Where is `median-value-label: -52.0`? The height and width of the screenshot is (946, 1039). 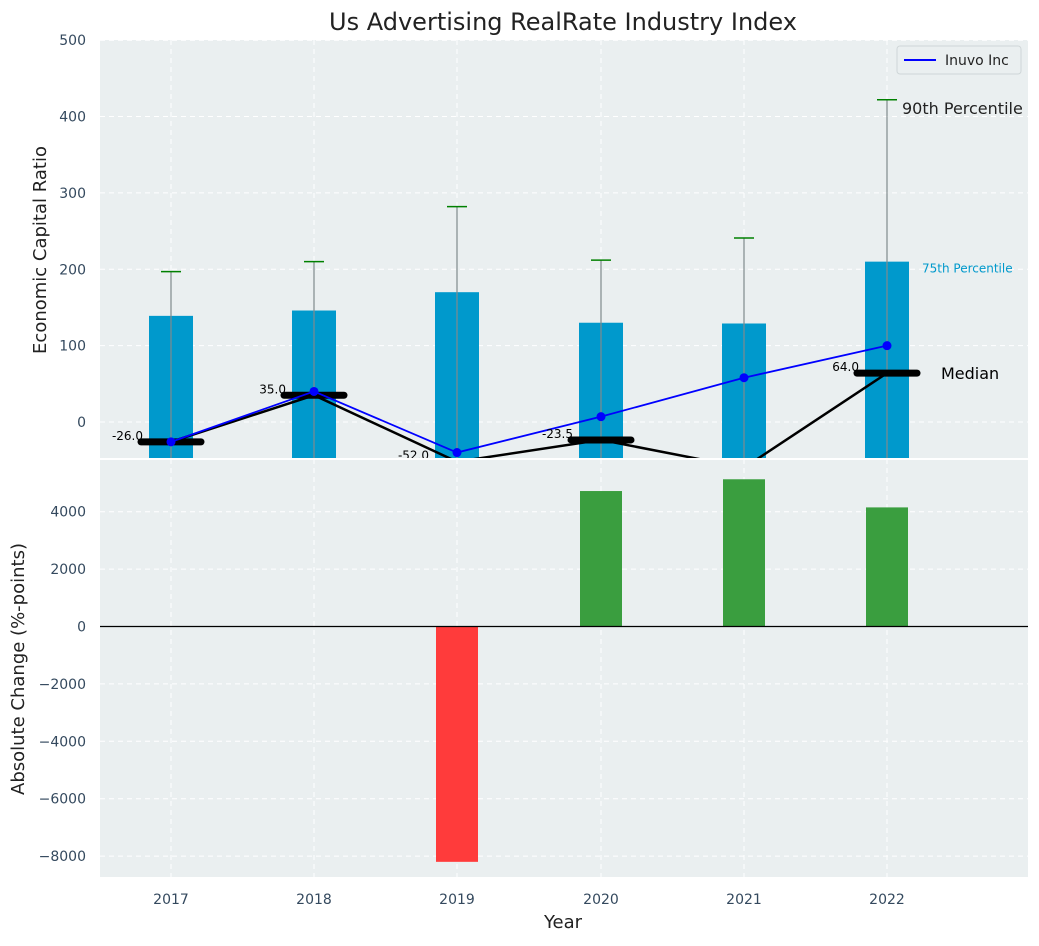 median-value-label: -52.0 is located at coordinates (413, 456).